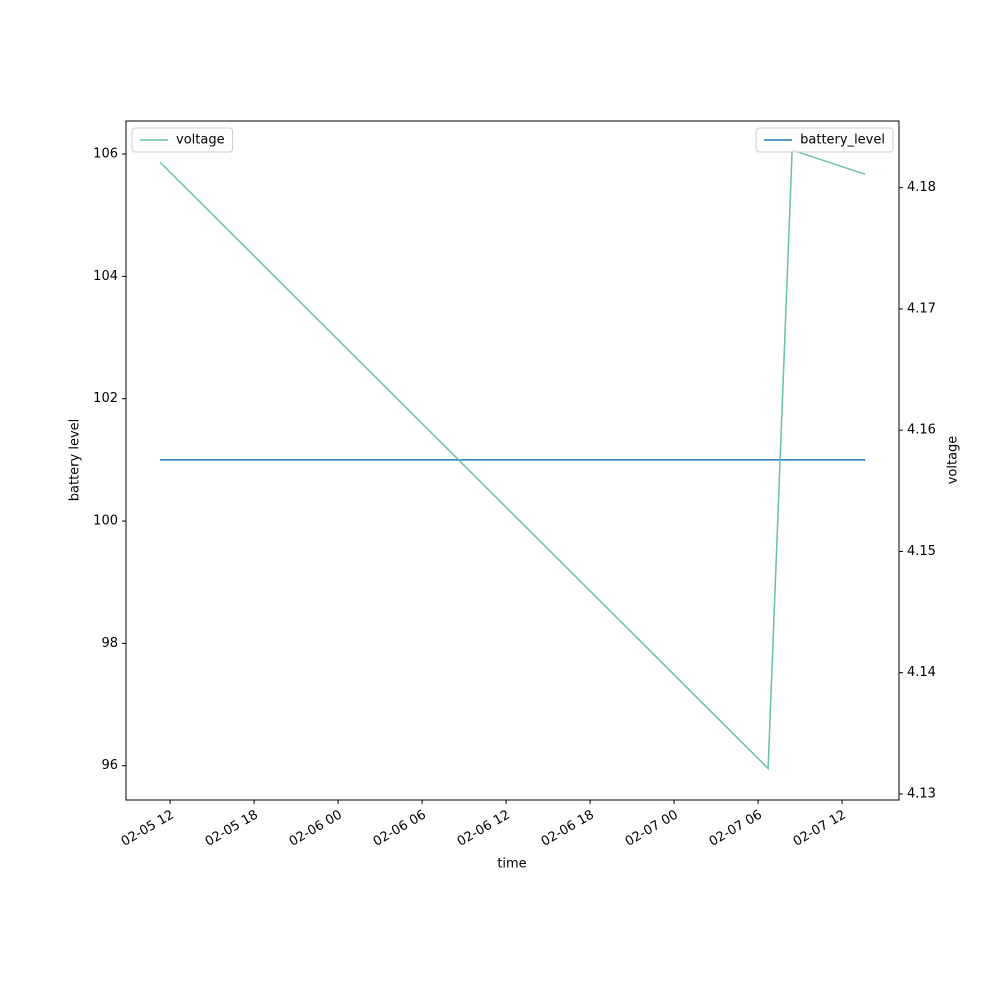 Image resolution: width=1000 pixels, height=1000 pixels. Describe the element at coordinates (921, 187) in the screenshot. I see `y2-tick-label: 4.18` at that location.